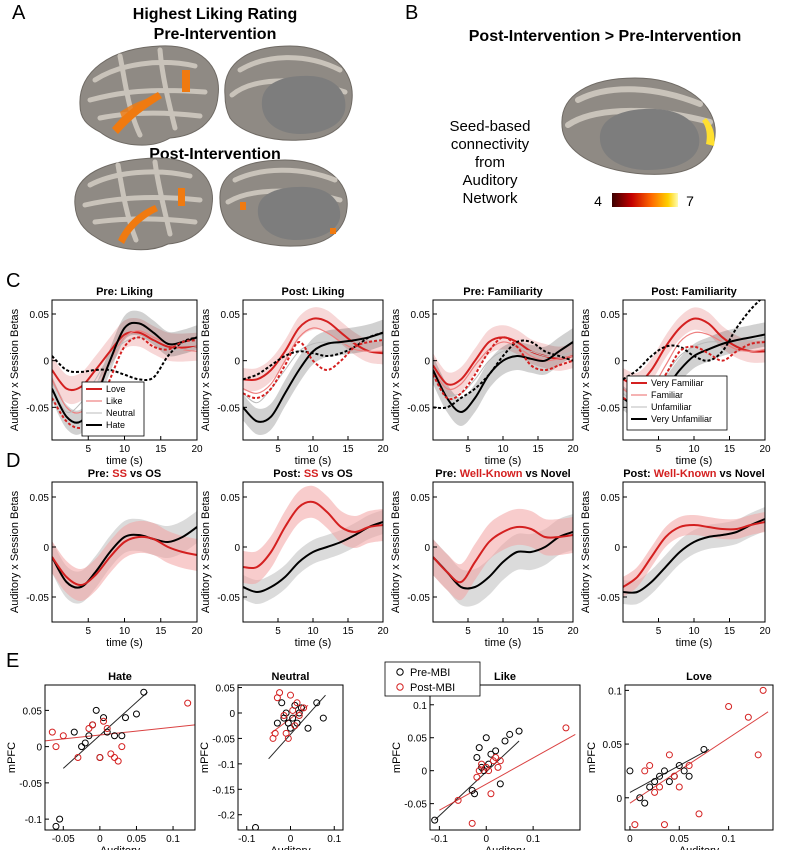 This screenshot has height=850, width=785. What do you see at coordinates (13, 281) in the screenshot?
I see `panel-letter-c: C` at bounding box center [13, 281].